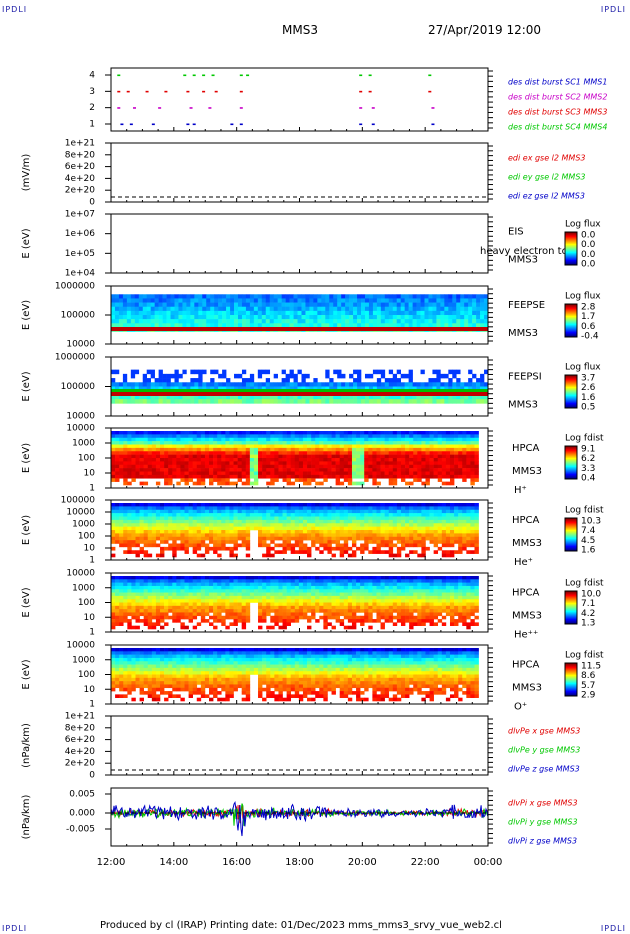 This screenshot has width=630, height=934. I want to click on mission-title: MMS3, so click(300, 30).